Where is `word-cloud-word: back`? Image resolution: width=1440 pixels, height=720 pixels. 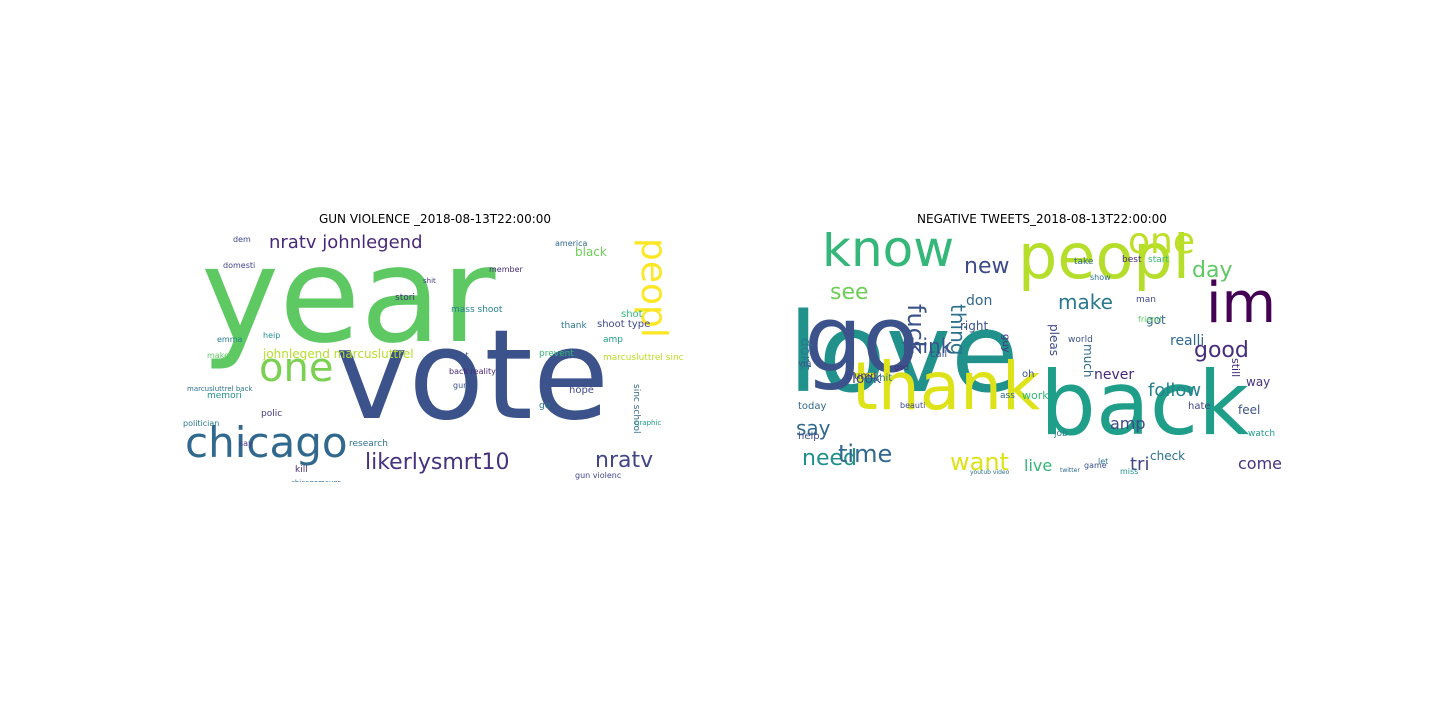 word-cloud-word: back is located at coordinates (1145, 403).